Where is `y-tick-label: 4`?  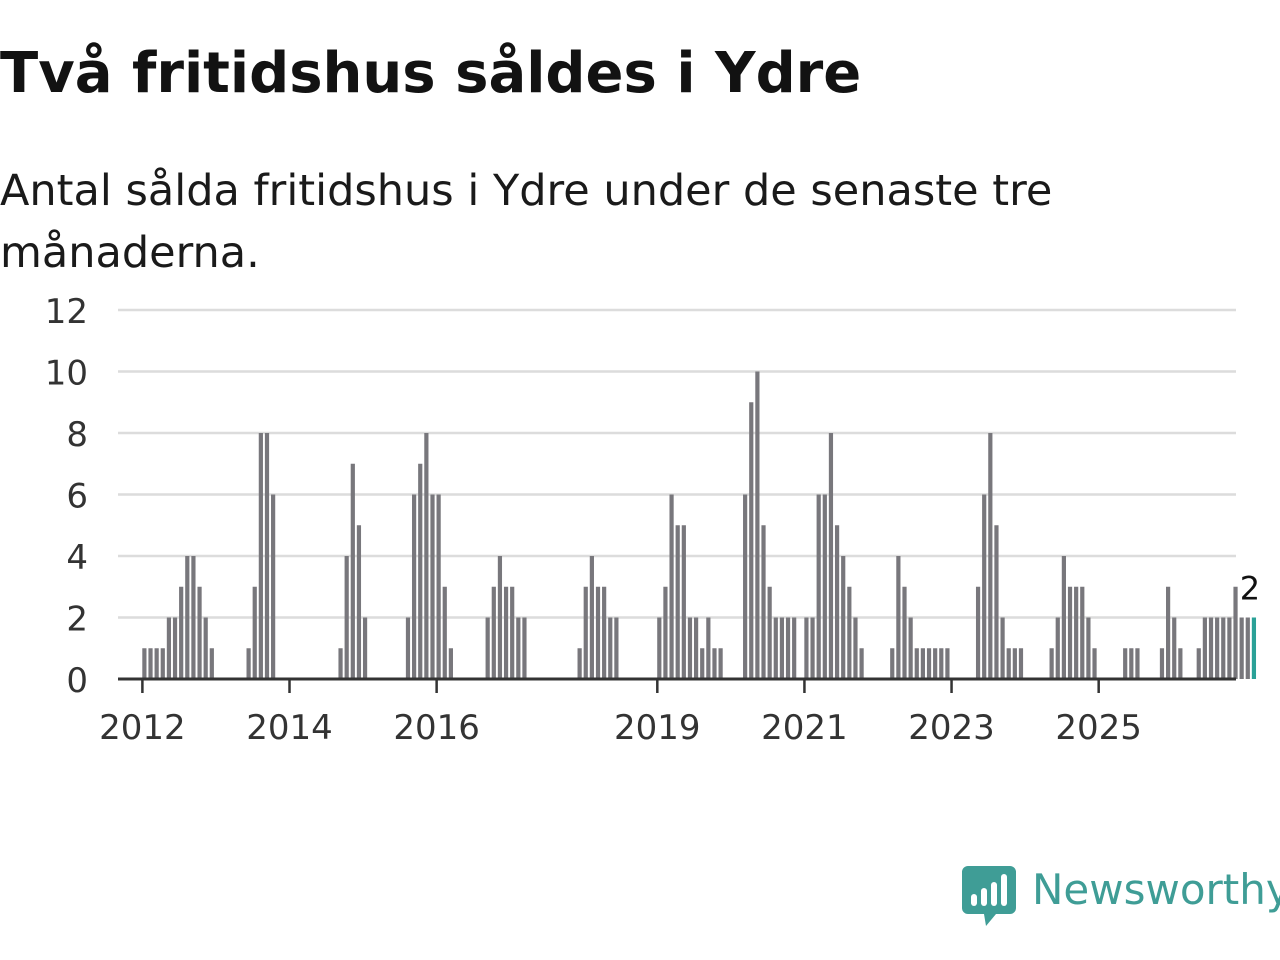
y-tick-label: 4 is located at coordinates (77, 558).